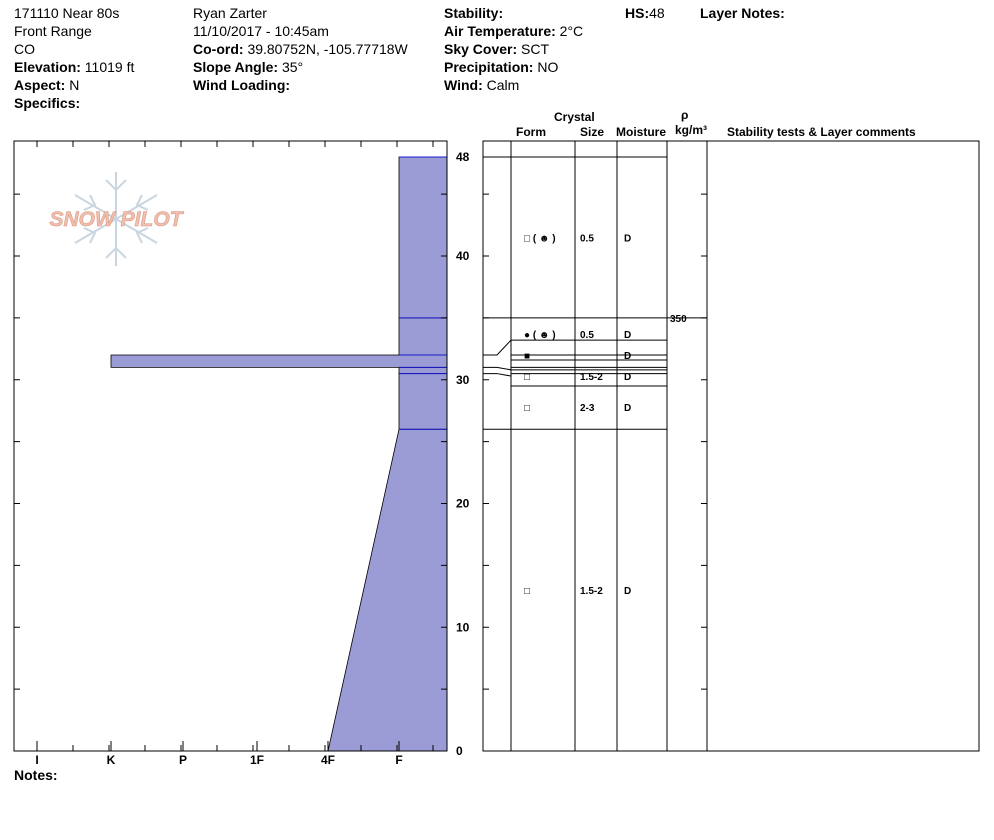 This screenshot has height=840, width=994. What do you see at coordinates (257, 760) in the screenshot?
I see `x-tick-label: 1F` at bounding box center [257, 760].